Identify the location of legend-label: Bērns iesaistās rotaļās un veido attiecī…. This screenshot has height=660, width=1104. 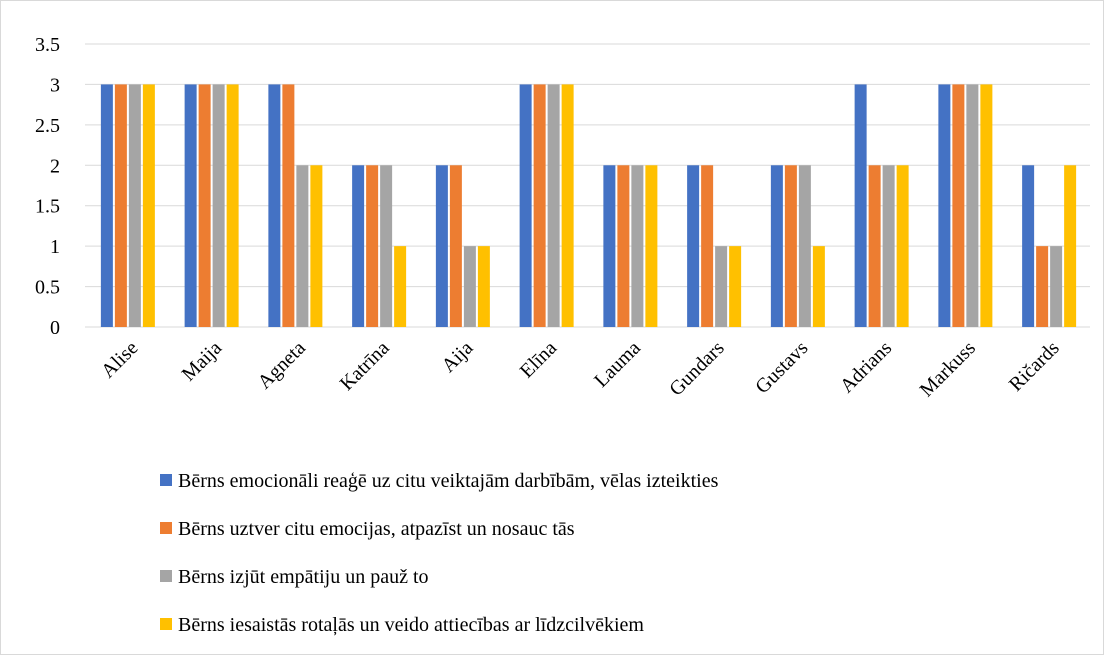
(411, 625).